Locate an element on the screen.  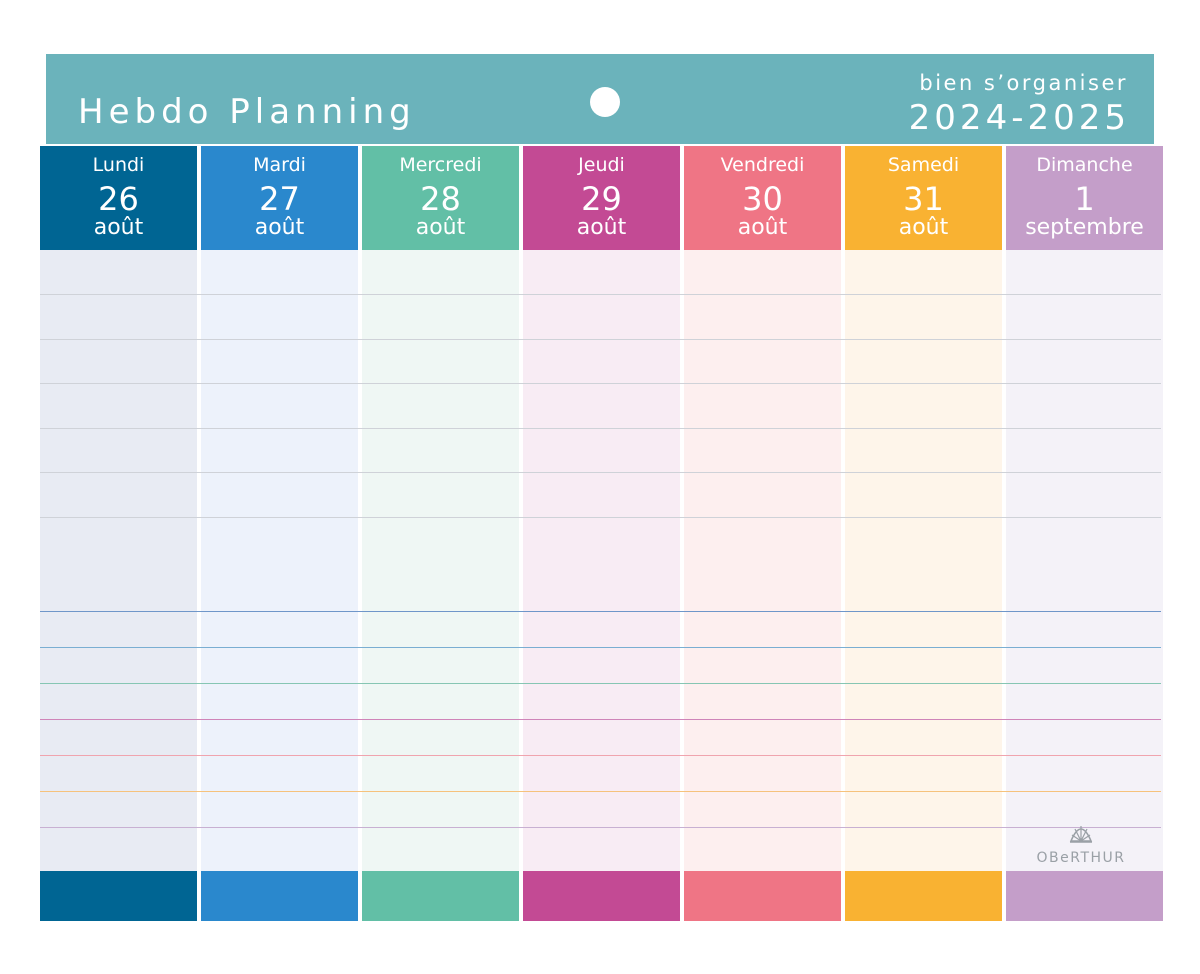
day-header: Samedi 31 août is located at coordinates (923, 198).